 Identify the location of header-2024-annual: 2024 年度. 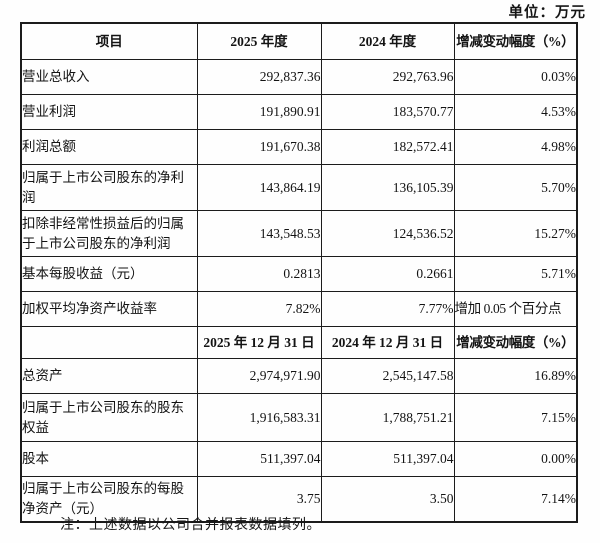
(387, 41).